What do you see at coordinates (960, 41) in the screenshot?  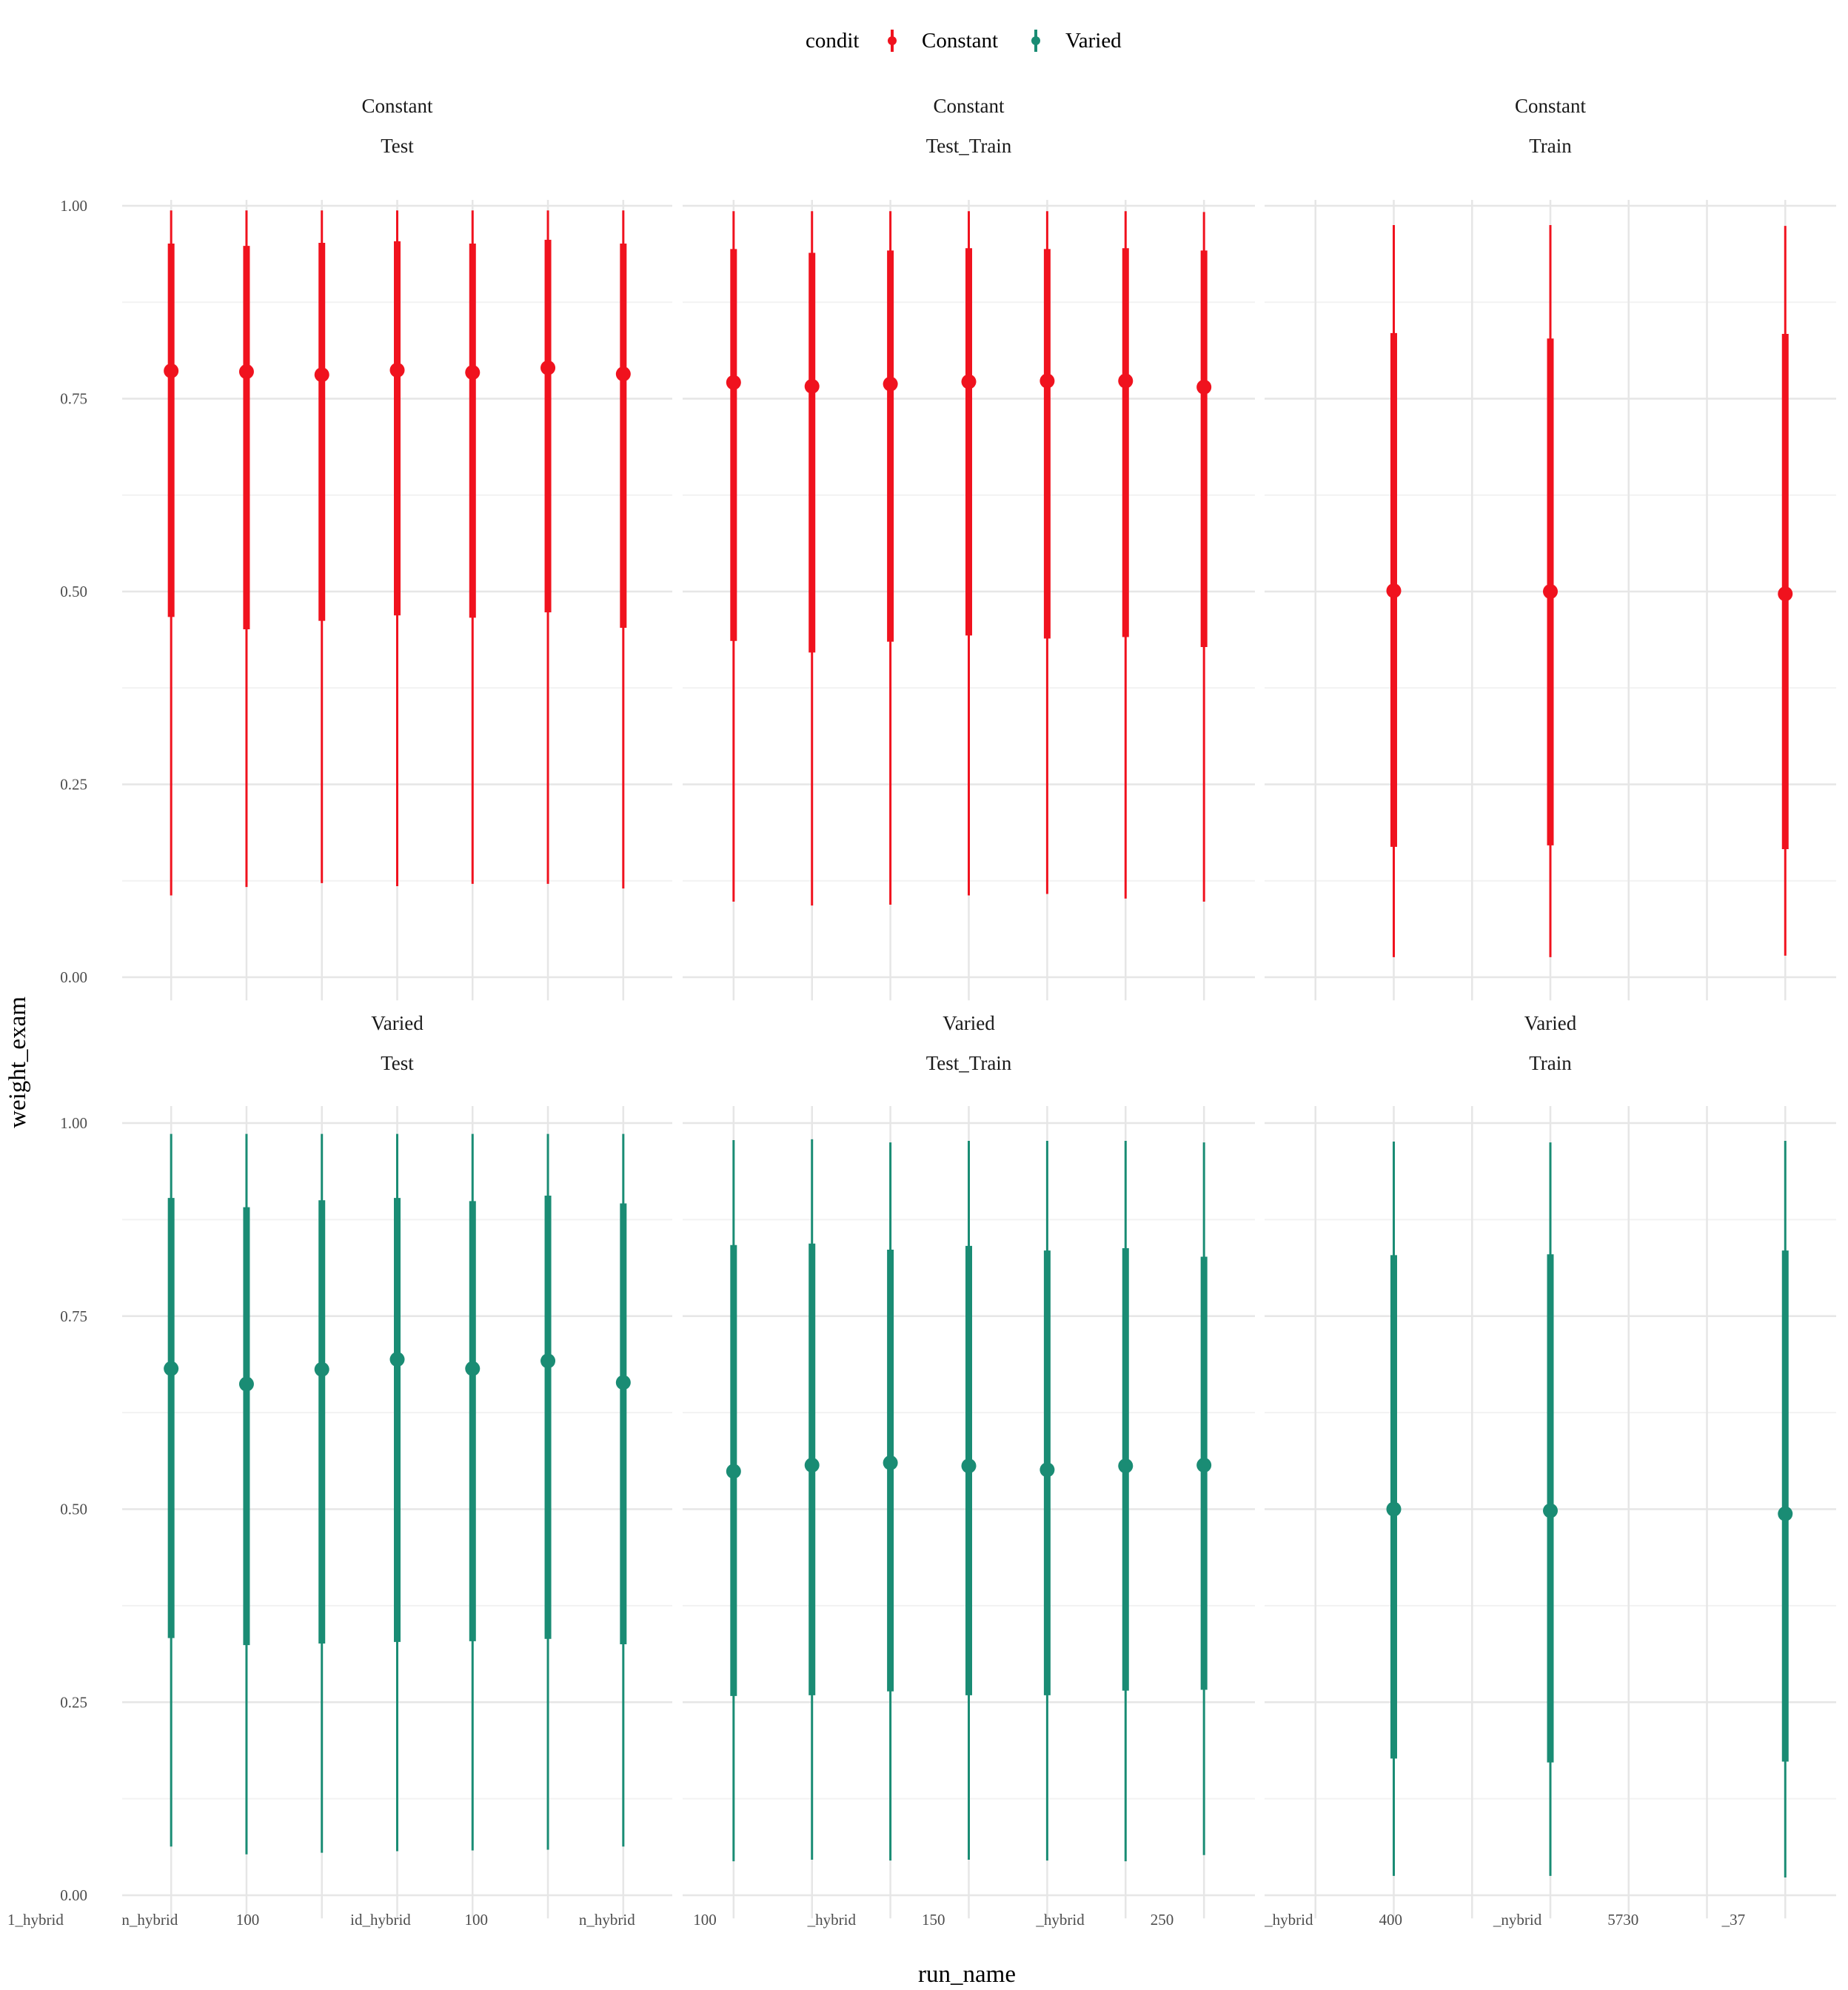 I see `legend-label-constant: Constant` at bounding box center [960, 41].